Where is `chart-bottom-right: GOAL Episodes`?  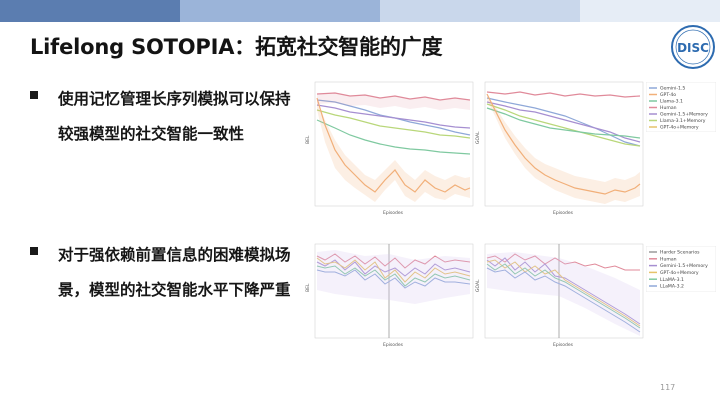
chart-bottom-right: GOAL Episodes is located at coordinates (560, 297).